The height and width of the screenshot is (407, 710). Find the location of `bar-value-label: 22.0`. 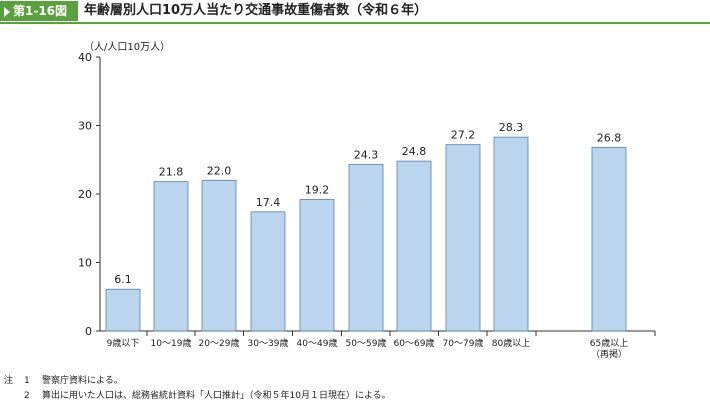

bar-value-label: 22.0 is located at coordinates (219, 170).